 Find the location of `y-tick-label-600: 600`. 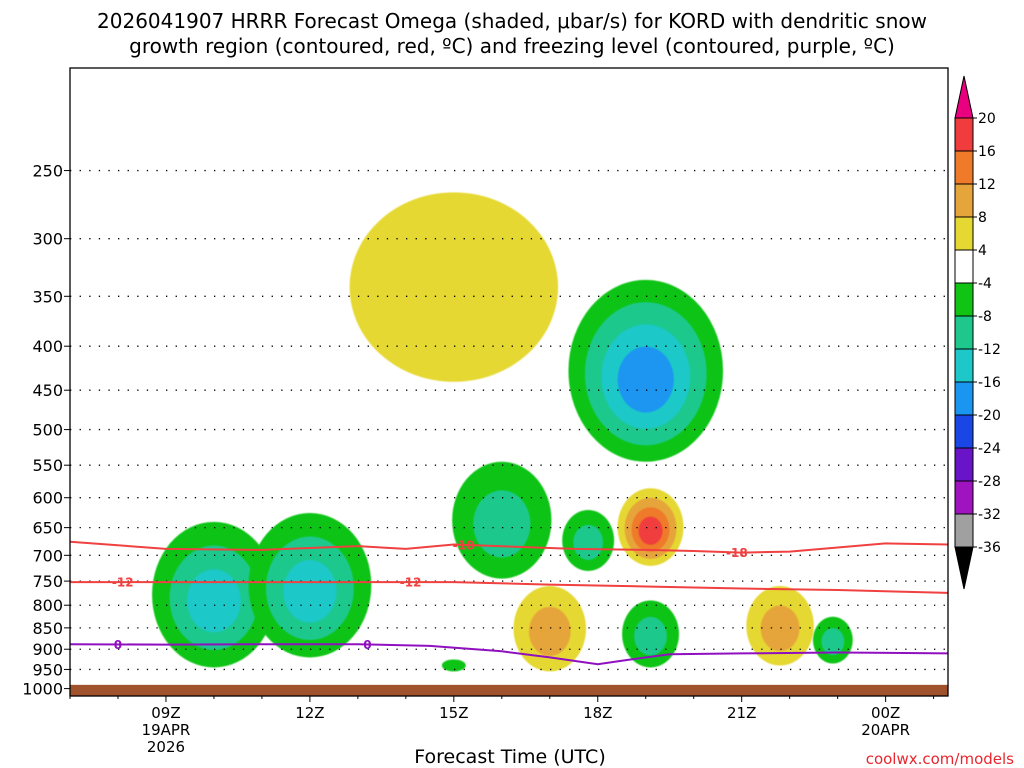

y-tick-label-600: 600 is located at coordinates (47, 498).